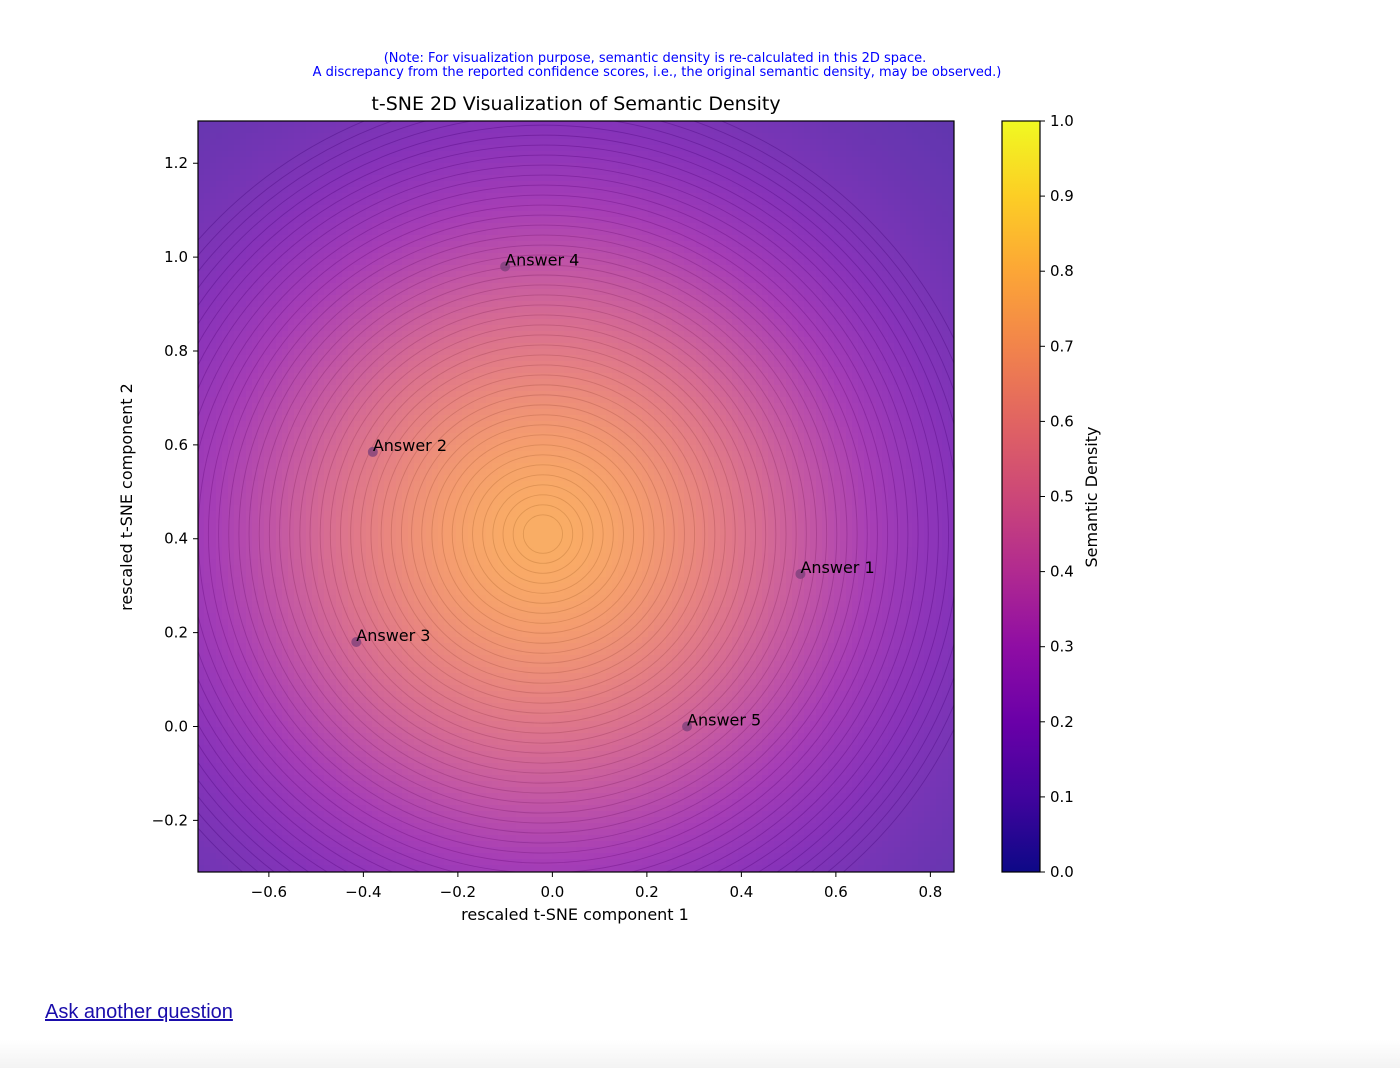  I want to click on answer-label-2: Answer 2, so click(410, 445).